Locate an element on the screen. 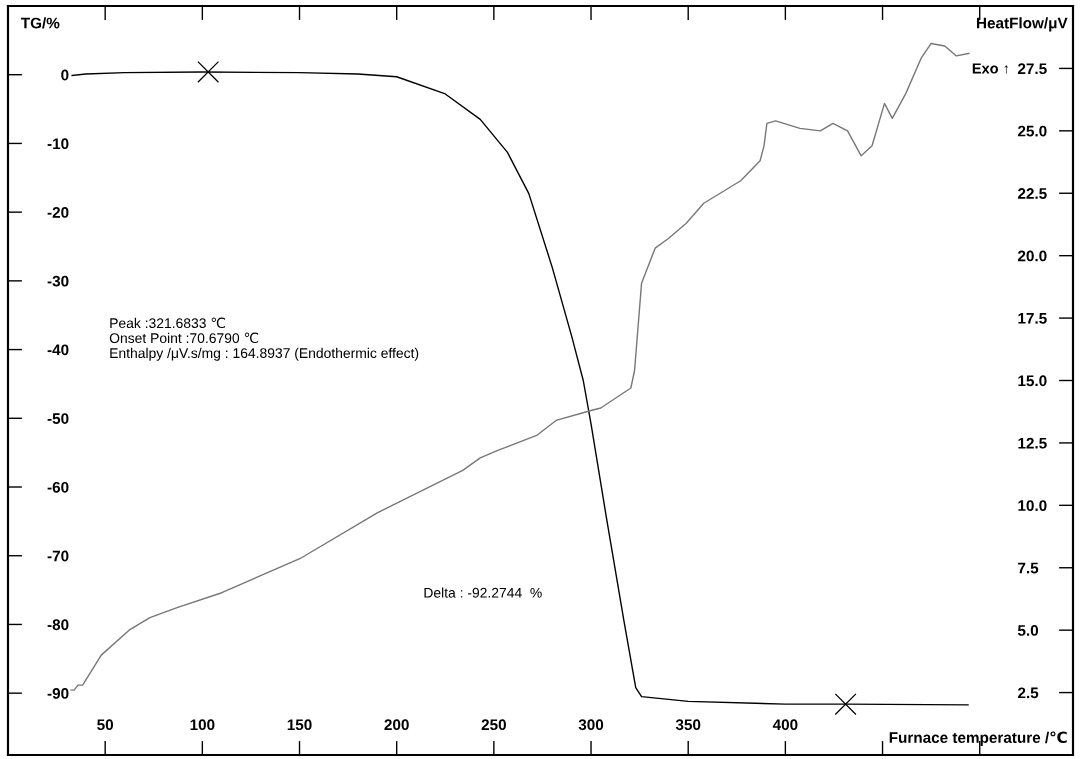 The height and width of the screenshot is (759, 1083). x-tick-label: 200 is located at coordinates (396, 725).